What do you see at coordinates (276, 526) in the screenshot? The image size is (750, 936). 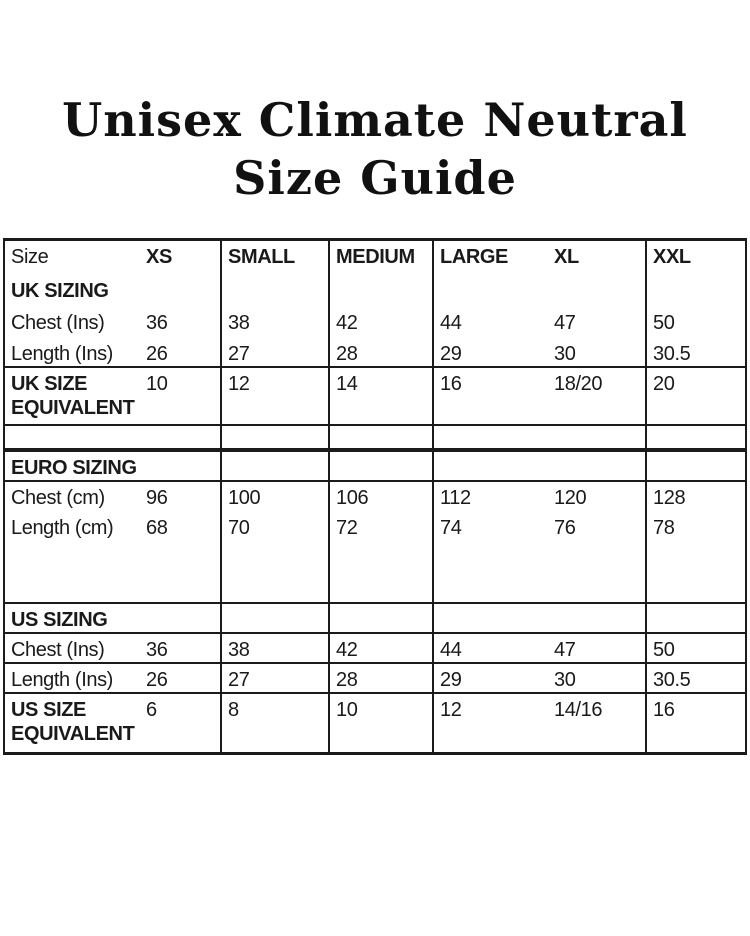 I see `table-cell: 70` at bounding box center [276, 526].